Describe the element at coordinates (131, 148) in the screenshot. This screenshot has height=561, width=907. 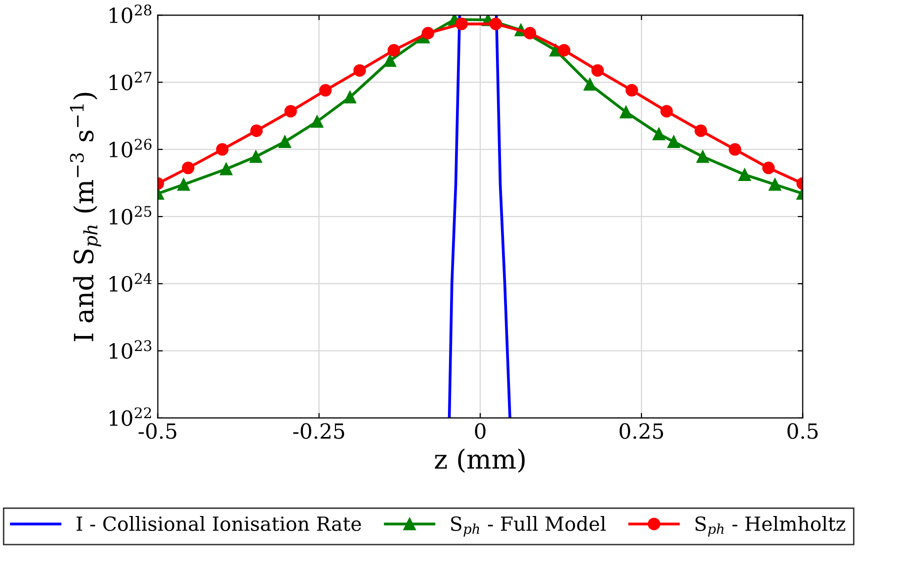
I see `y-tick-label: 10$^{26}$` at that location.